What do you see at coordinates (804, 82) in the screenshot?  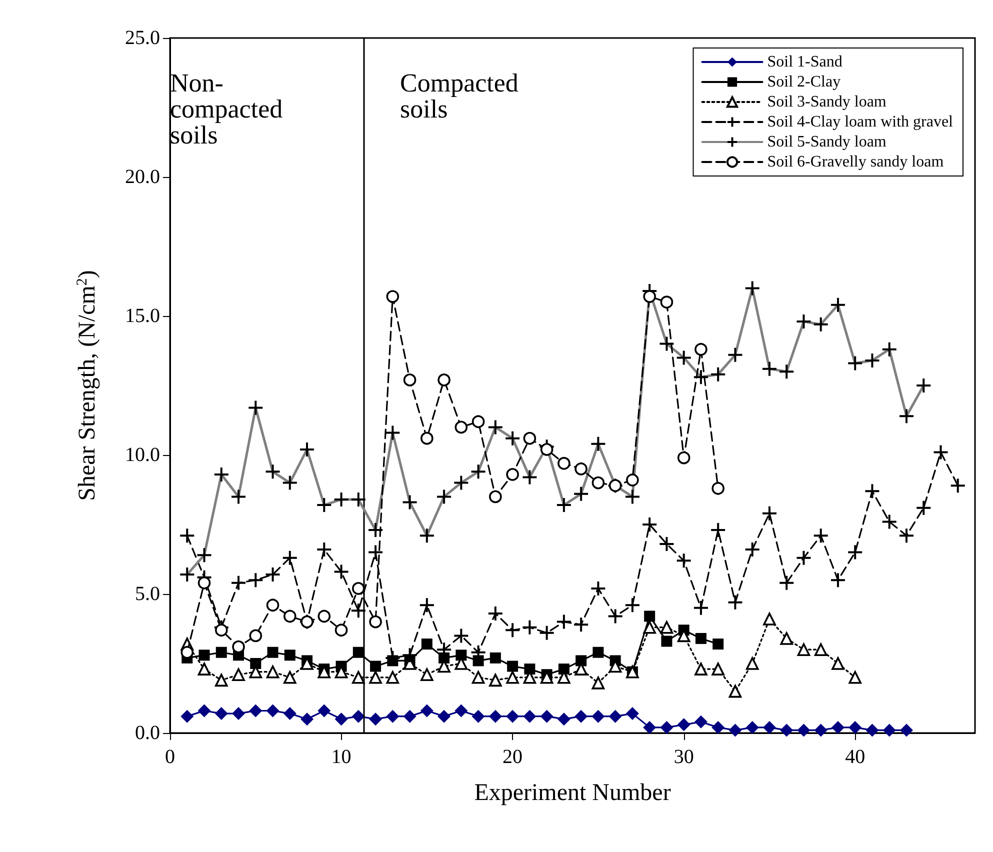 I see `legend-label: Soil 2-Clay` at bounding box center [804, 82].